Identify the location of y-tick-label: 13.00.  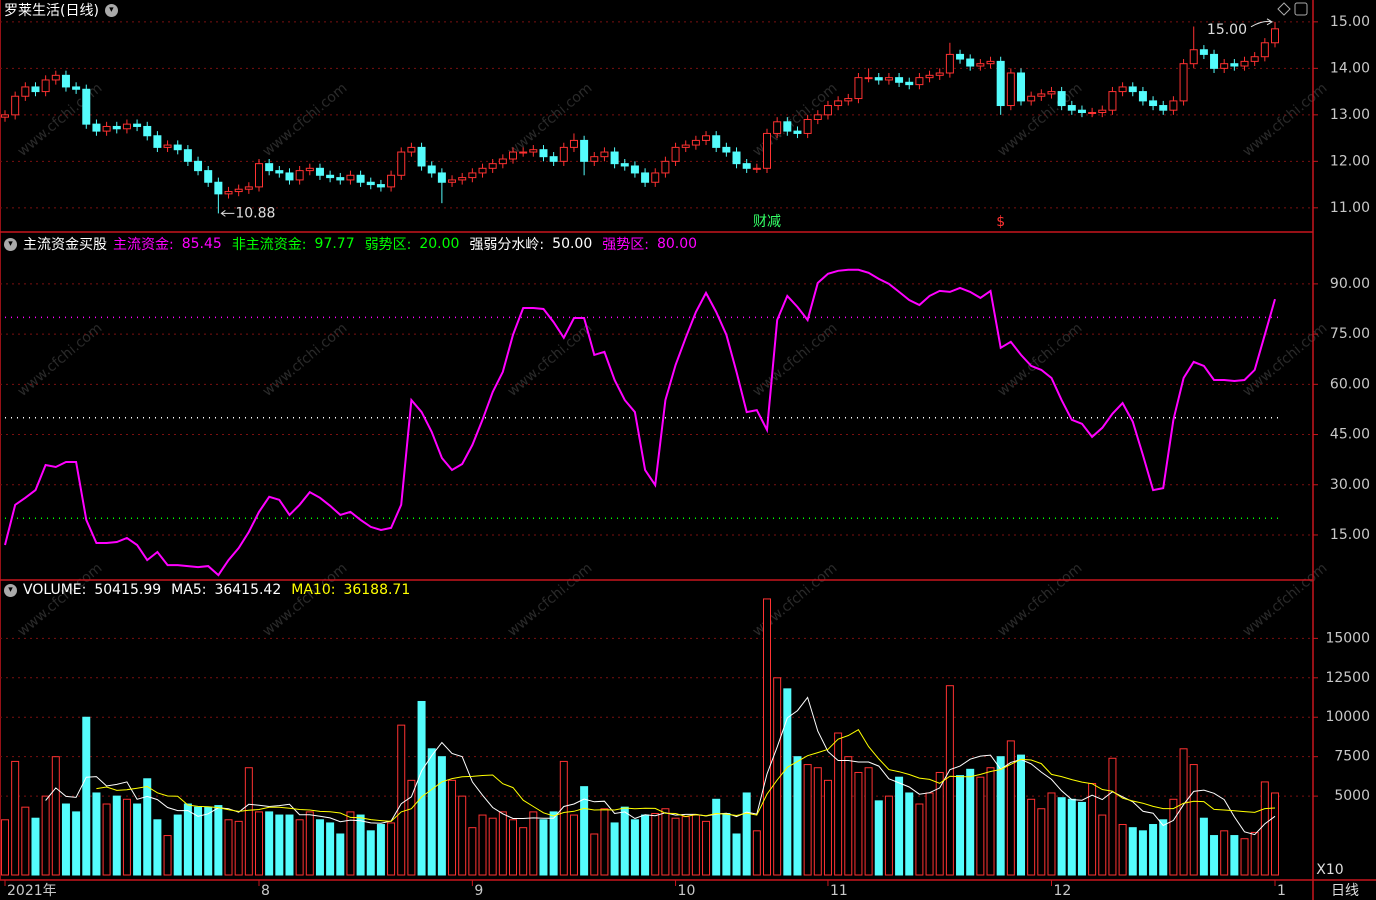
(1350, 115).